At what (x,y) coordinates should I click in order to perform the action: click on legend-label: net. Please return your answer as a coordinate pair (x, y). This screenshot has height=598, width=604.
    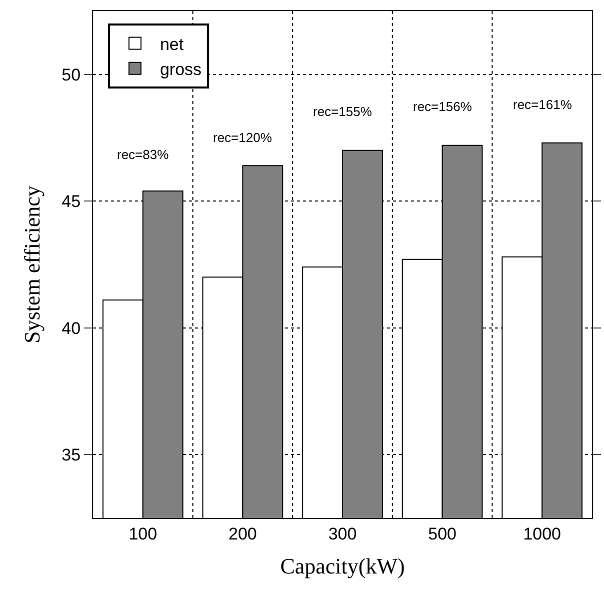
    Looking at the image, I should click on (172, 44).